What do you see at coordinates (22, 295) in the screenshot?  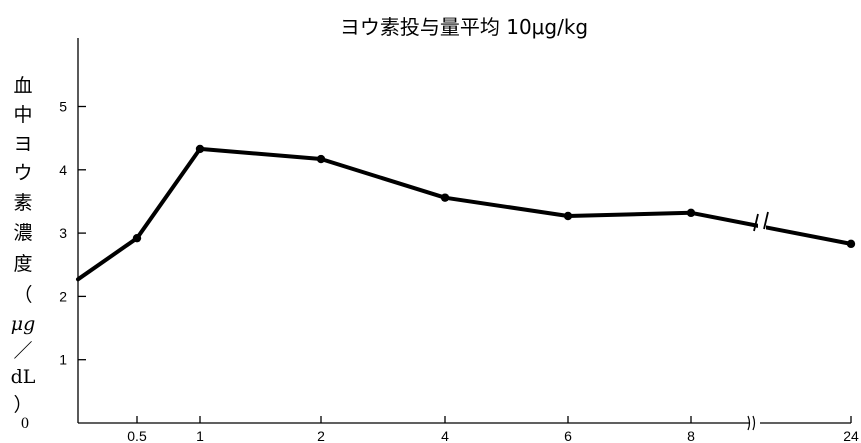 I see `y-axis-label-char: （` at bounding box center [22, 295].